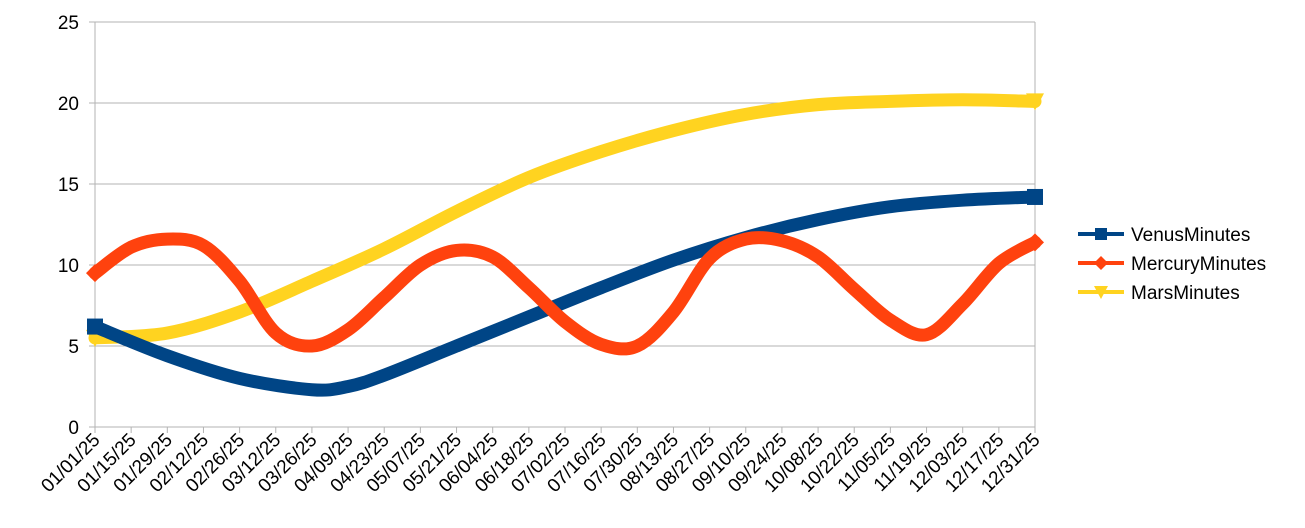 The image size is (1305, 528). I want to click on legend-label: MarsMinutes, so click(1185, 293).